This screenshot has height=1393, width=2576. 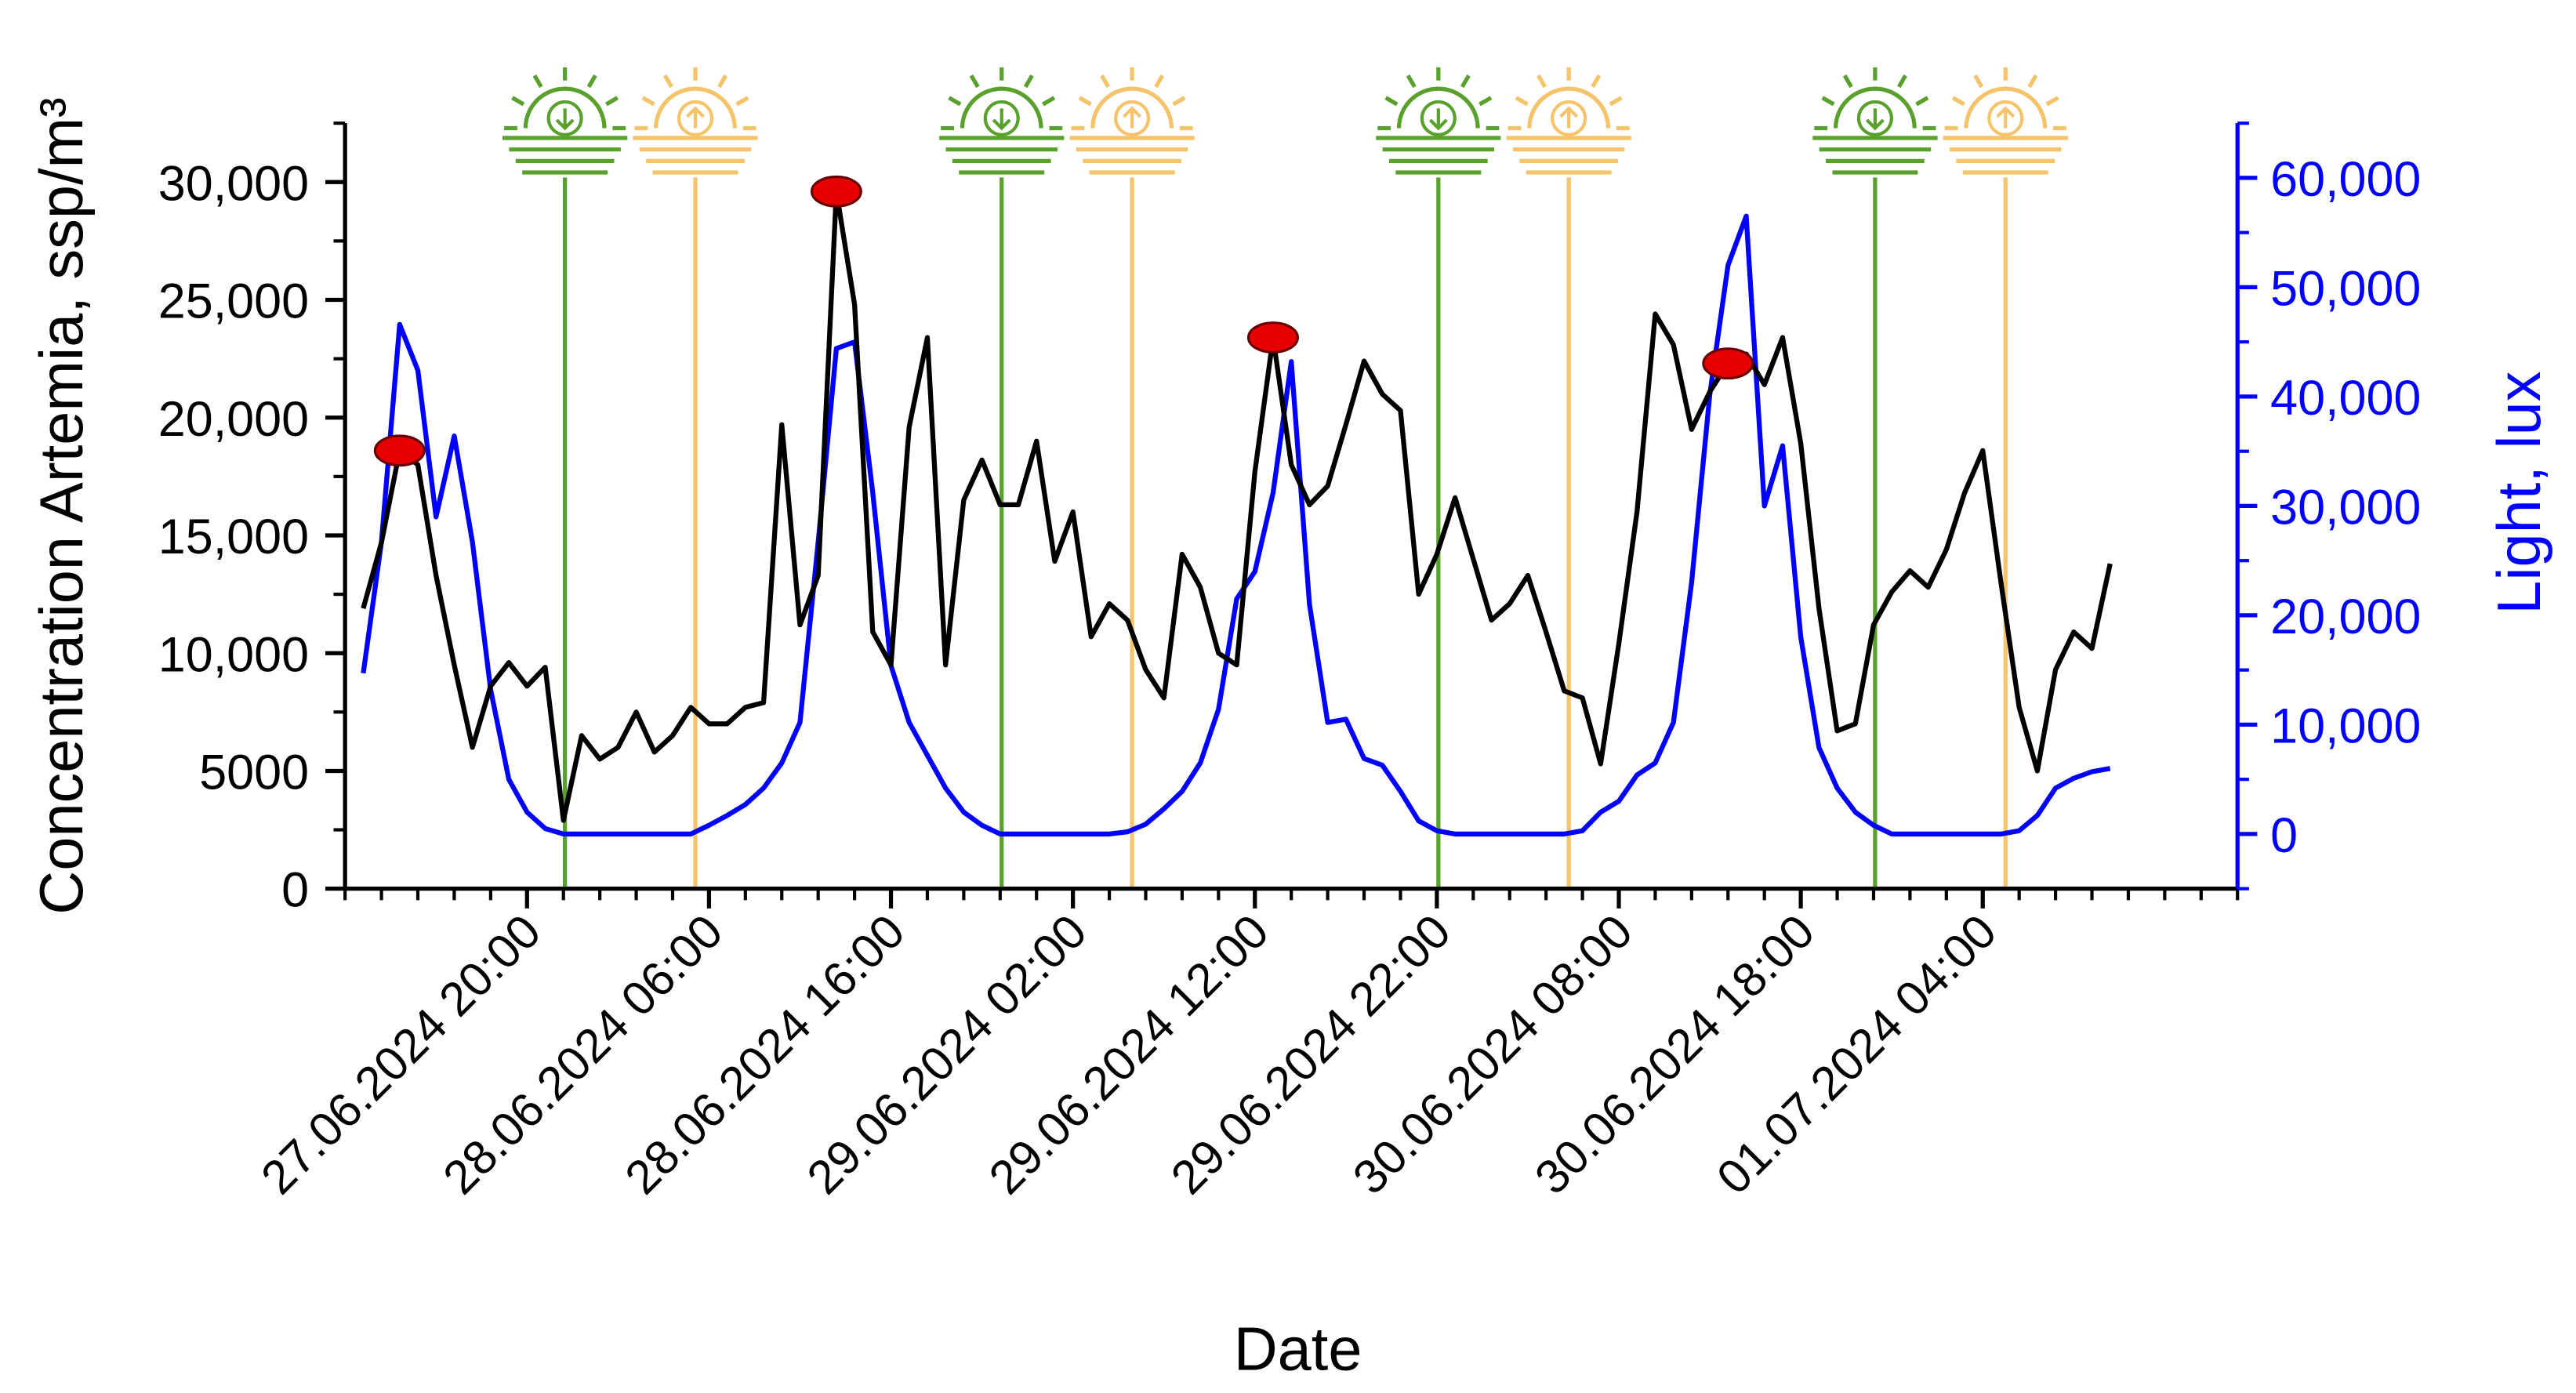 What do you see at coordinates (2345, 507) in the screenshot?
I see `y2-tick-label: 30,000` at bounding box center [2345, 507].